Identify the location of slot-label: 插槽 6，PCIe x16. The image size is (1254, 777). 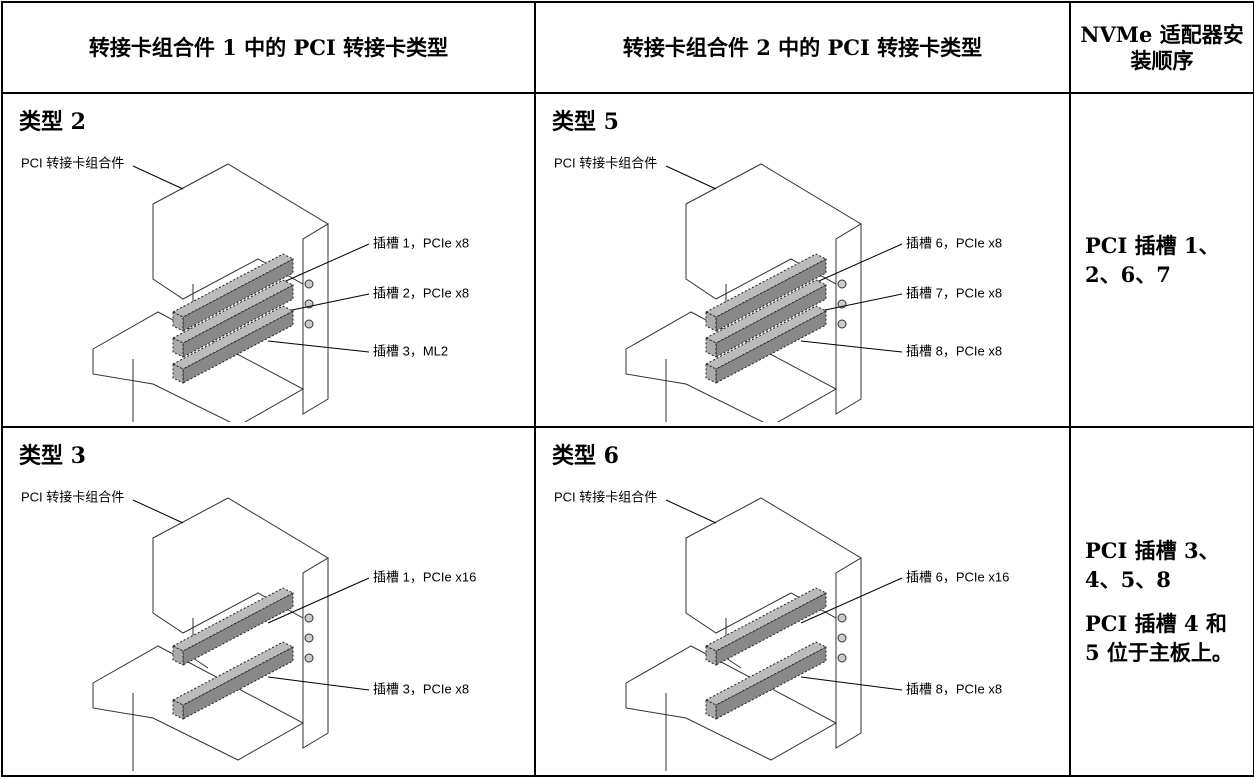
(957, 576).